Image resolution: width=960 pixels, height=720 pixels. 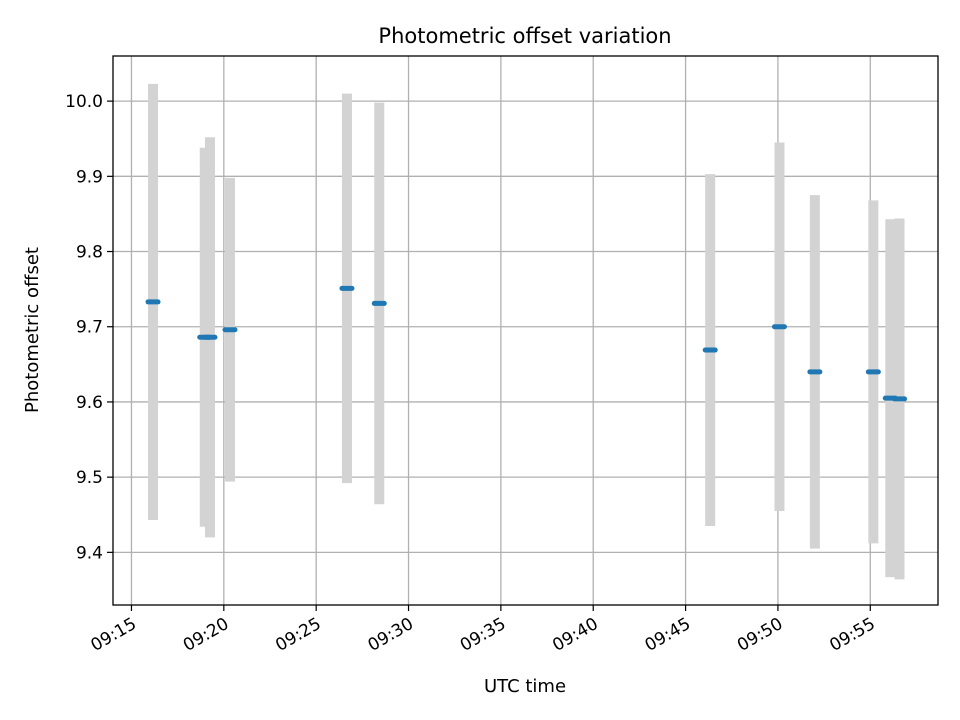 What do you see at coordinates (89, 177) in the screenshot?
I see `y-tick-label: 9.9` at bounding box center [89, 177].